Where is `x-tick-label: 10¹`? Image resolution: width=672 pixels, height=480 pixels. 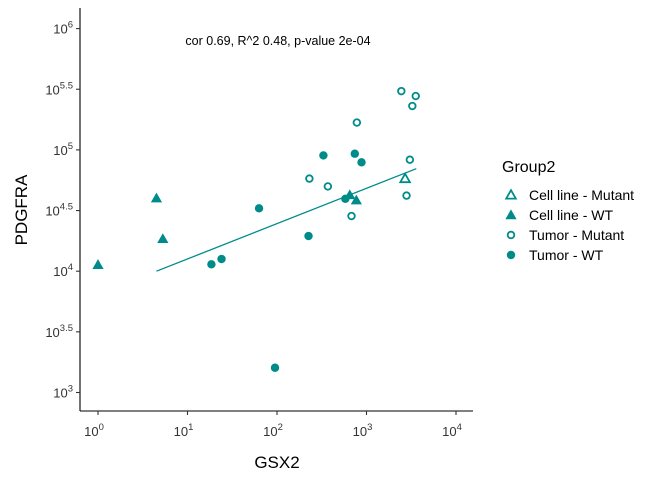
x-tick-label: 10¹ is located at coordinates (184, 430).